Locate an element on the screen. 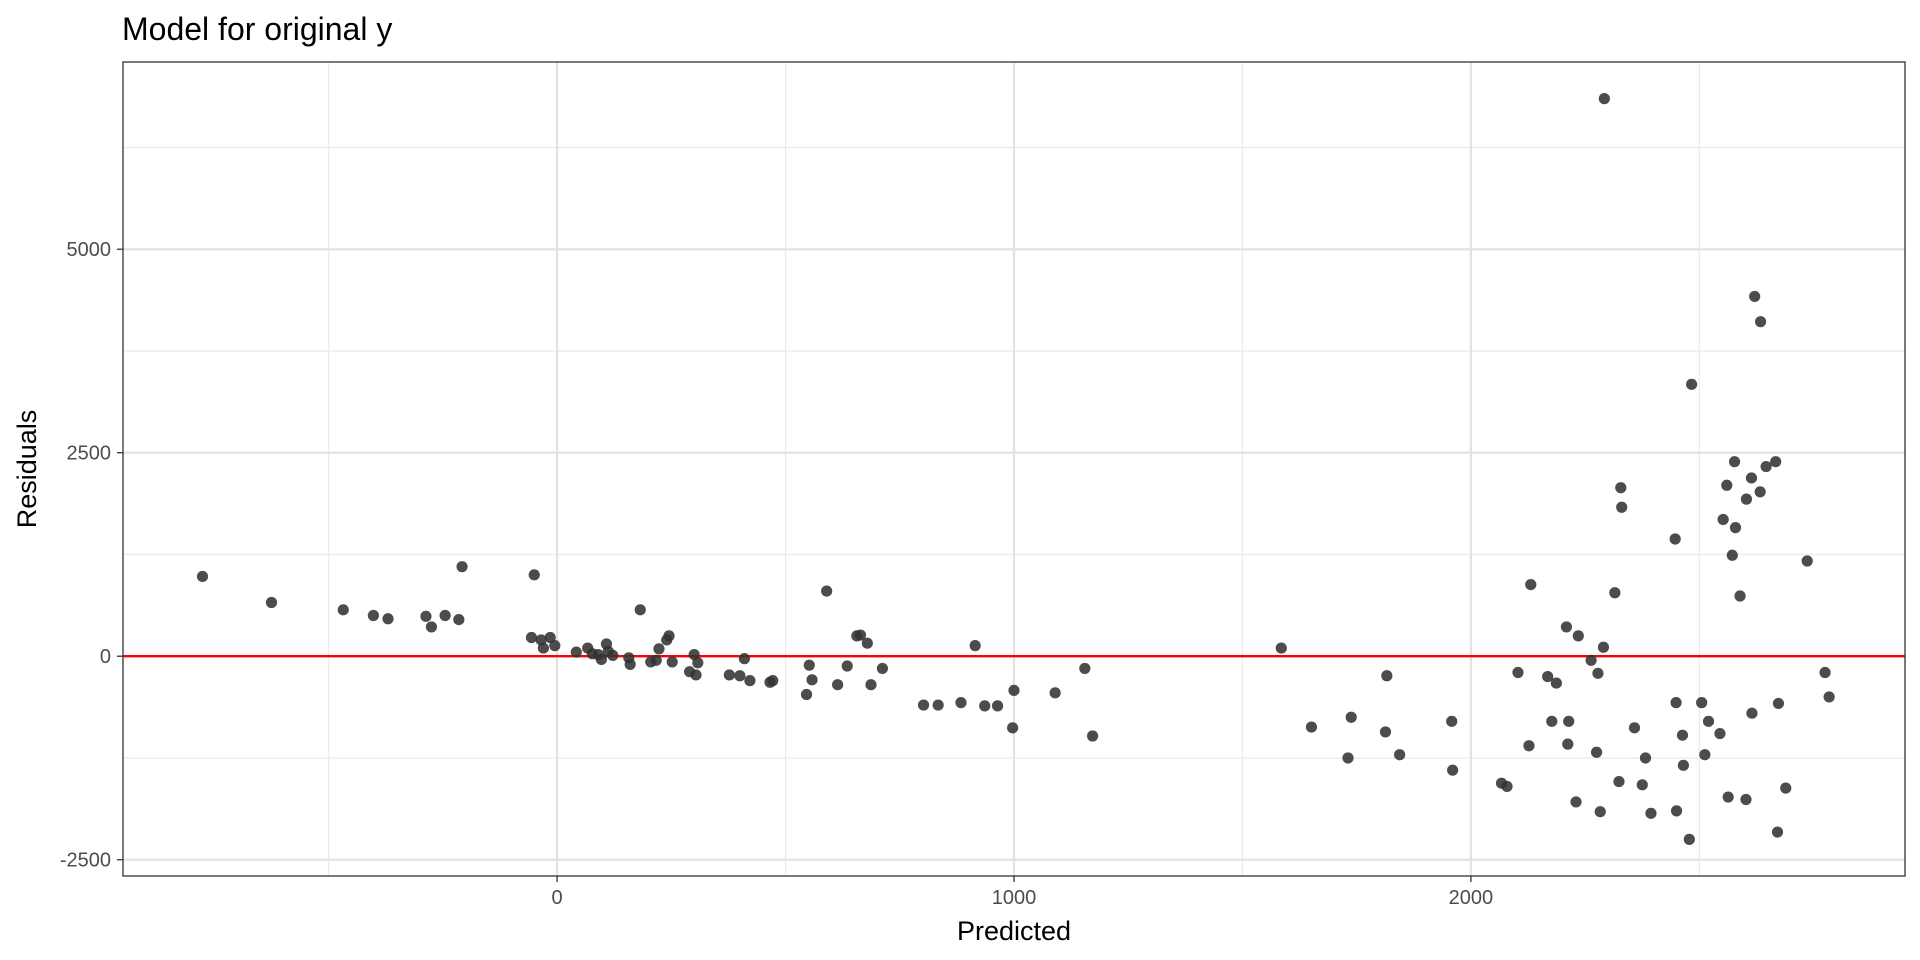 This screenshot has height=960, width=1920. x-tick-label: 0 is located at coordinates (557, 898).